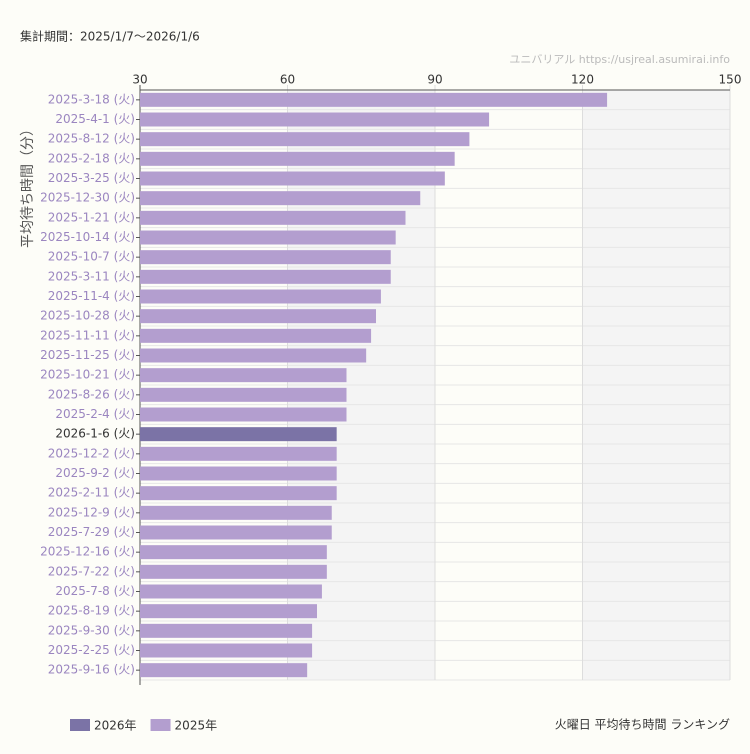  What do you see at coordinates (91, 158) in the screenshot?
I see `y-tick-label: 2025-2-18 (火)` at bounding box center [91, 158].